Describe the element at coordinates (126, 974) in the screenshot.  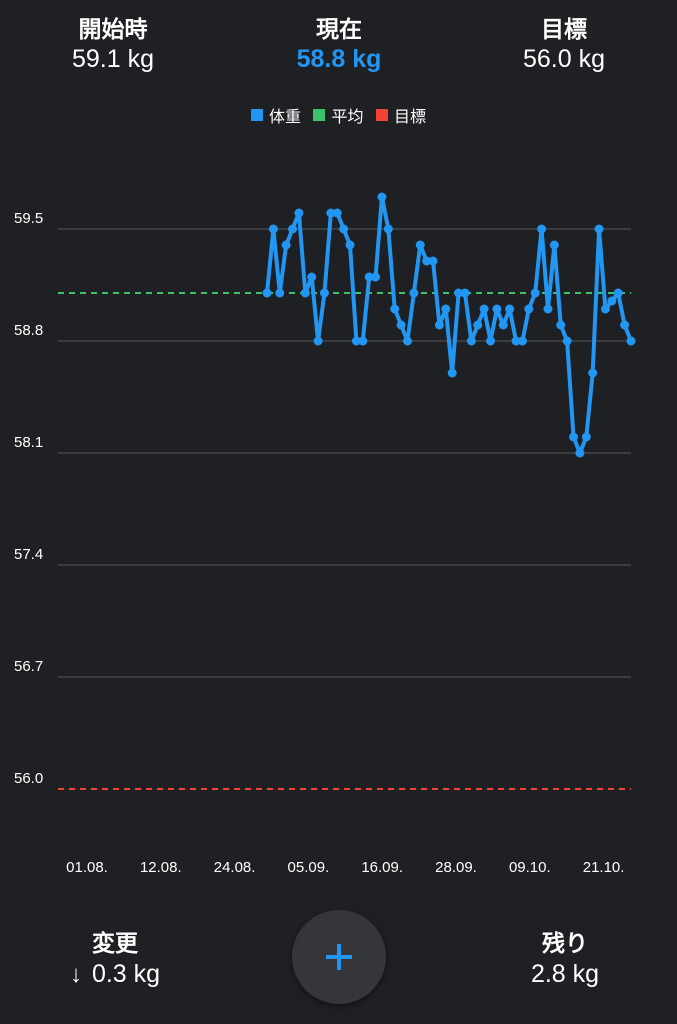
I see `change-value: 0.3 kg` at that location.